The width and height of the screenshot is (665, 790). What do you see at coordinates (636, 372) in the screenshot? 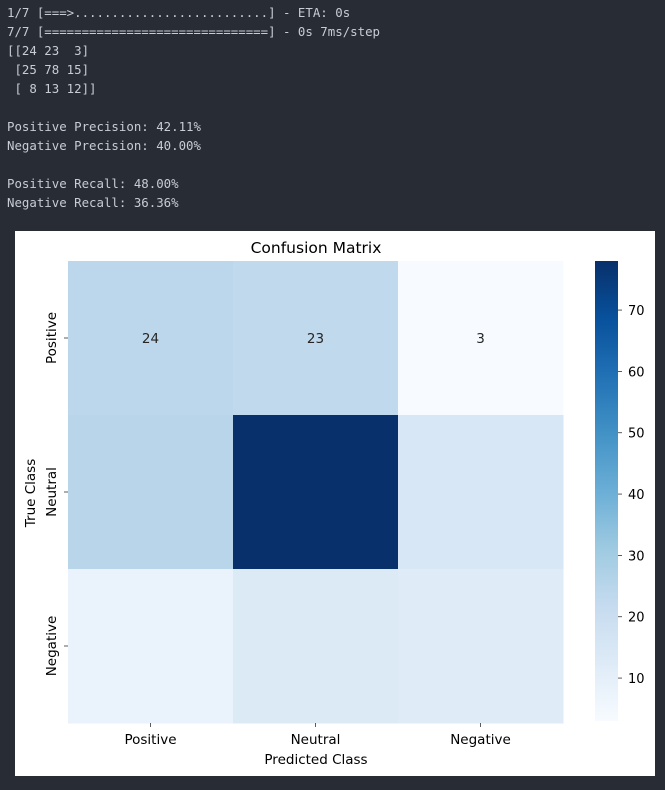
I see `colorbar-tick-label: 60` at bounding box center [636, 372].